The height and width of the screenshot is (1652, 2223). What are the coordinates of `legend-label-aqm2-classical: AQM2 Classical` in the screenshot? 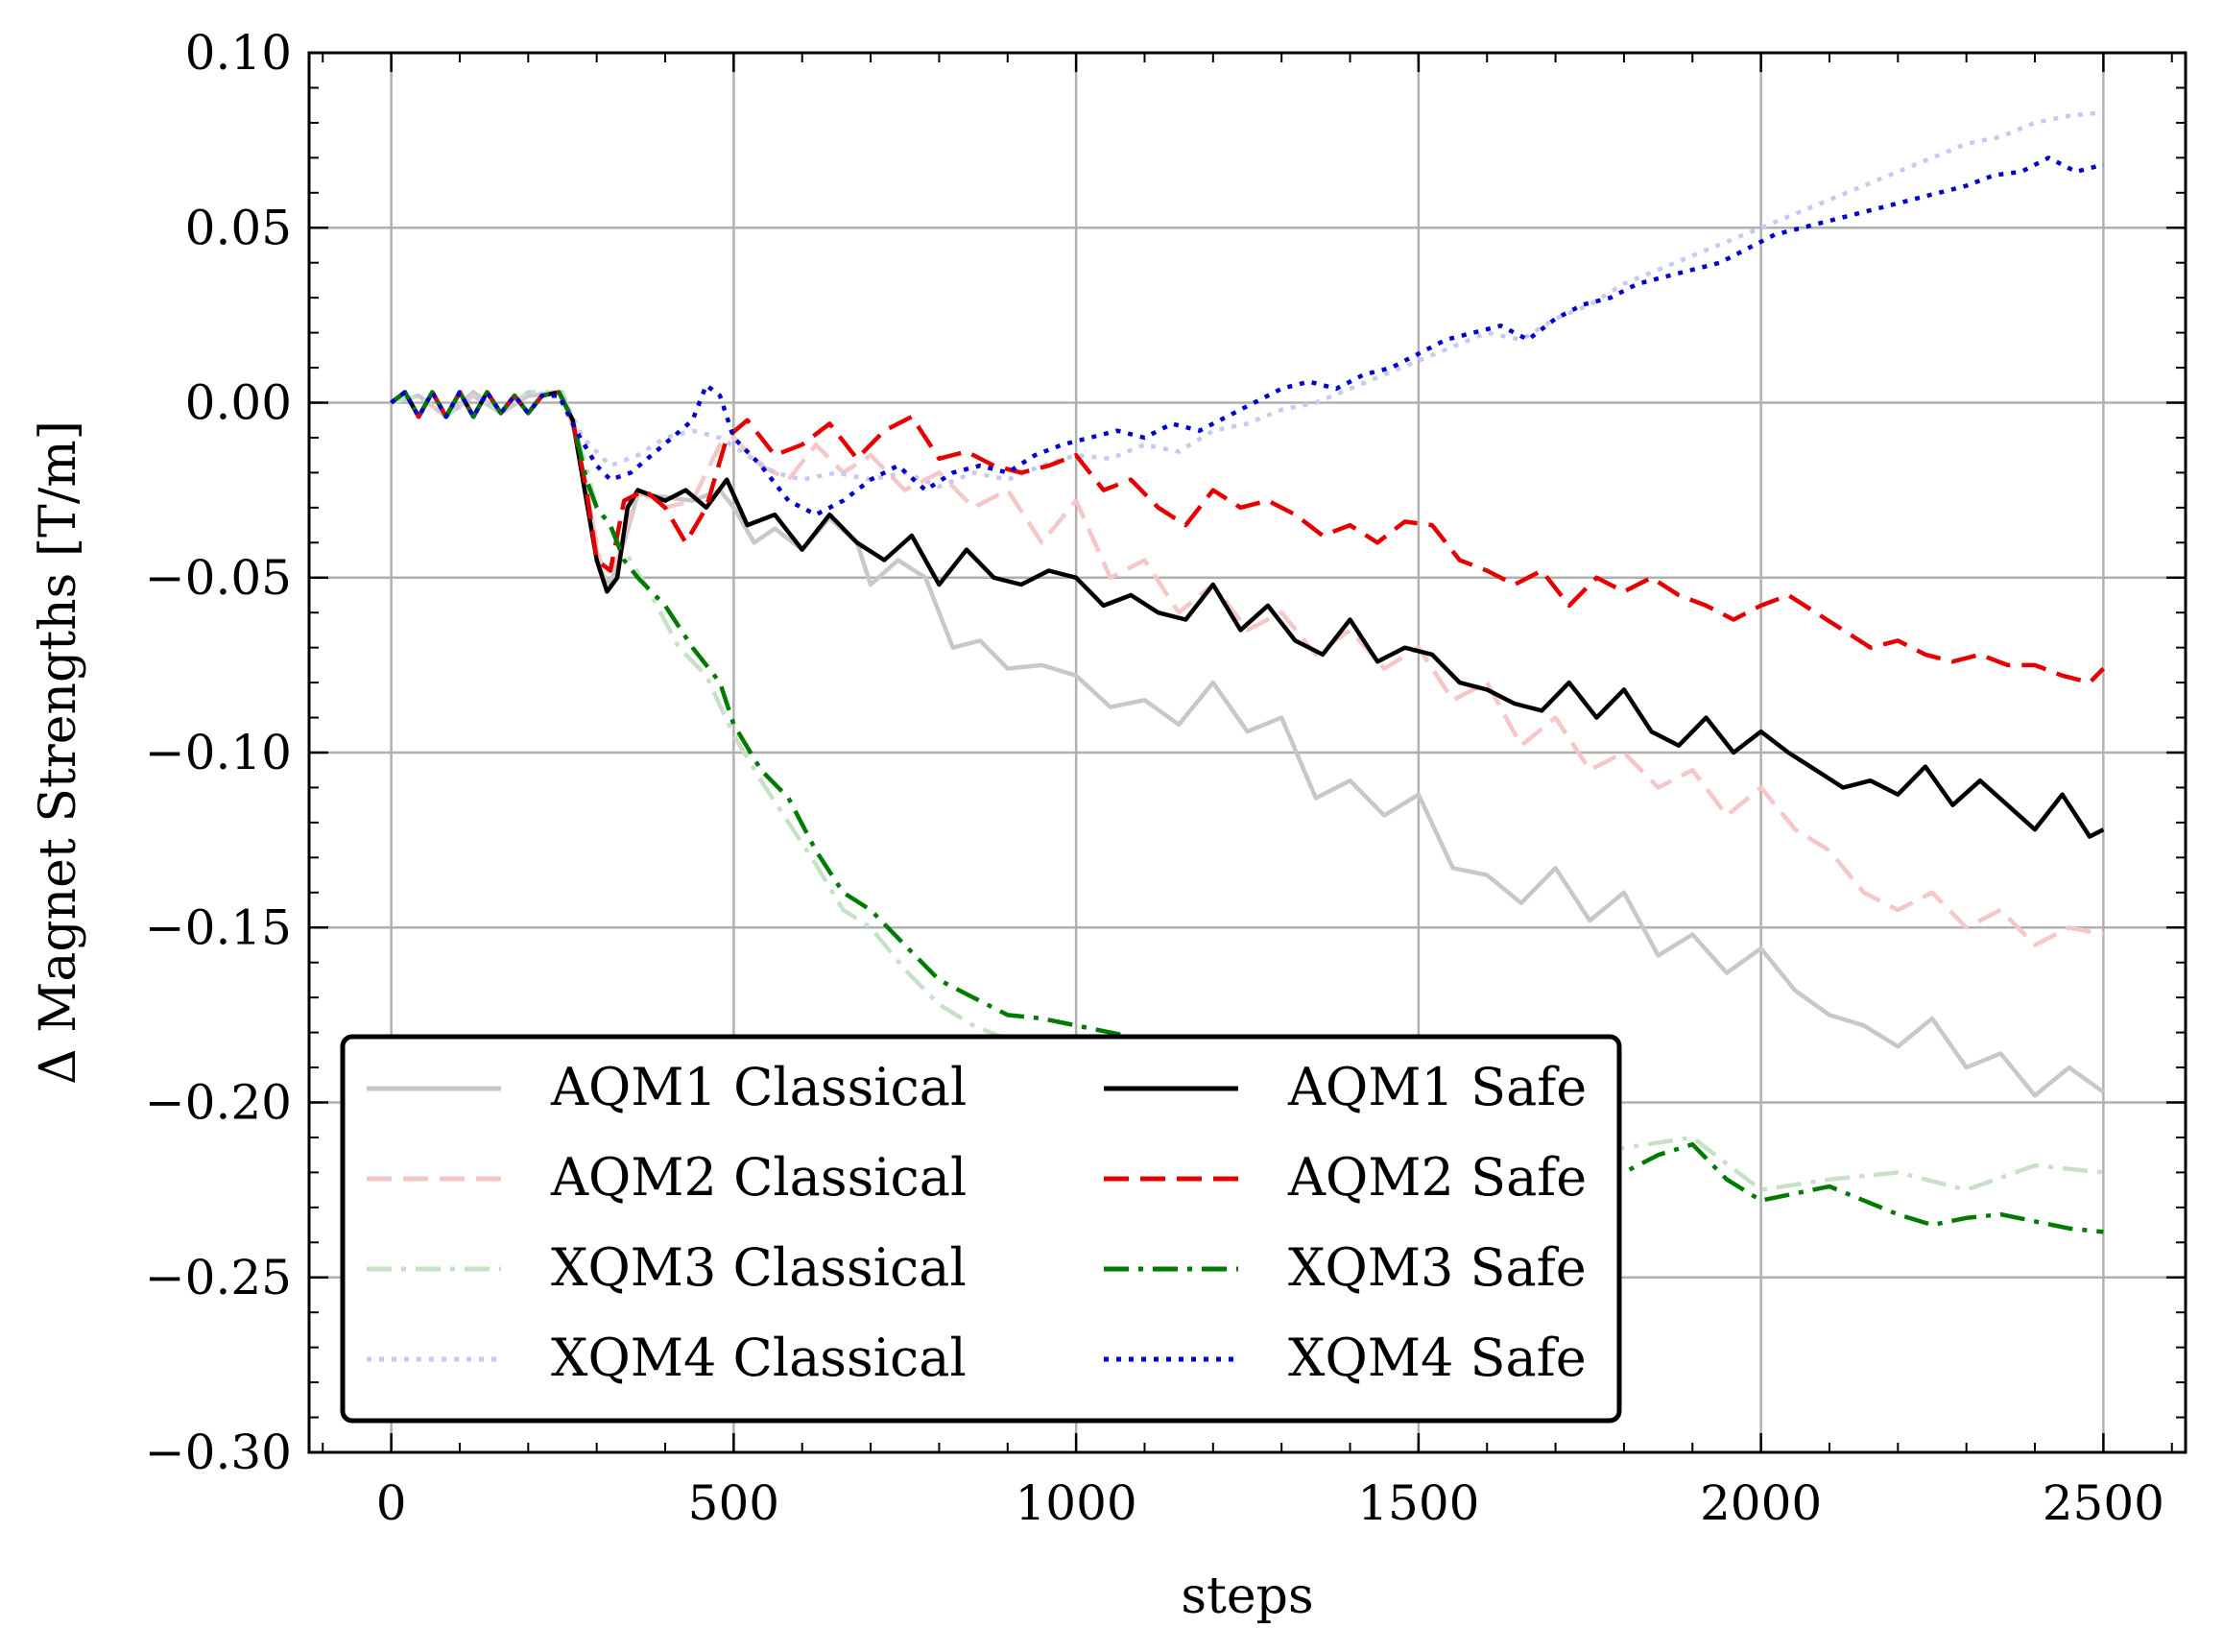 It's located at (758, 1177).